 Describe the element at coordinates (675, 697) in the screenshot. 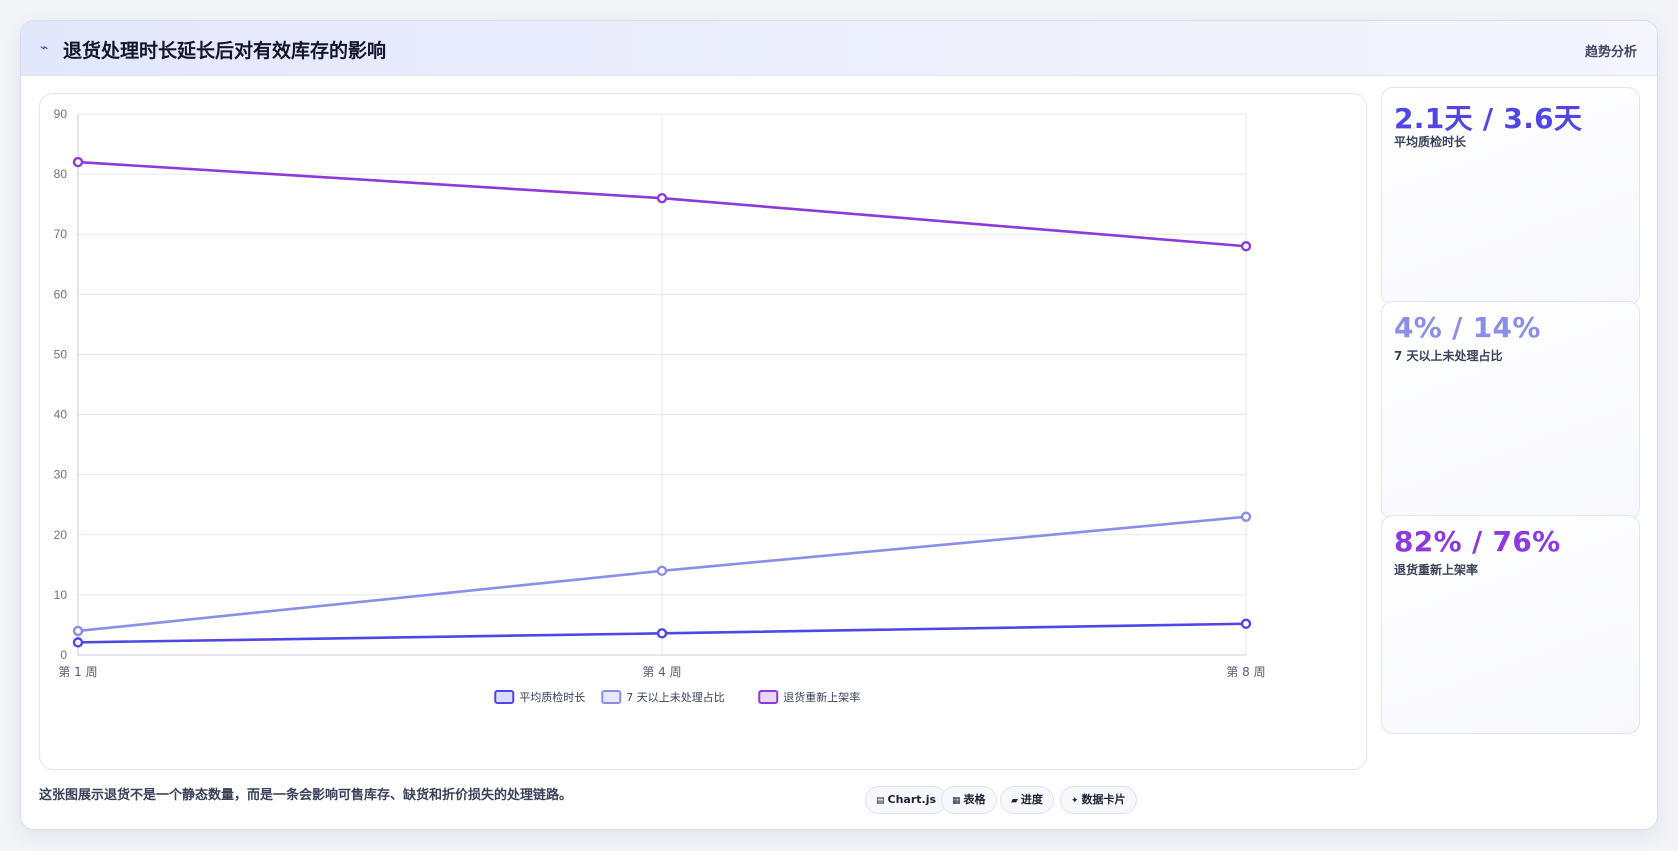

I see `legend-label: 7 天以上未处理占比` at that location.